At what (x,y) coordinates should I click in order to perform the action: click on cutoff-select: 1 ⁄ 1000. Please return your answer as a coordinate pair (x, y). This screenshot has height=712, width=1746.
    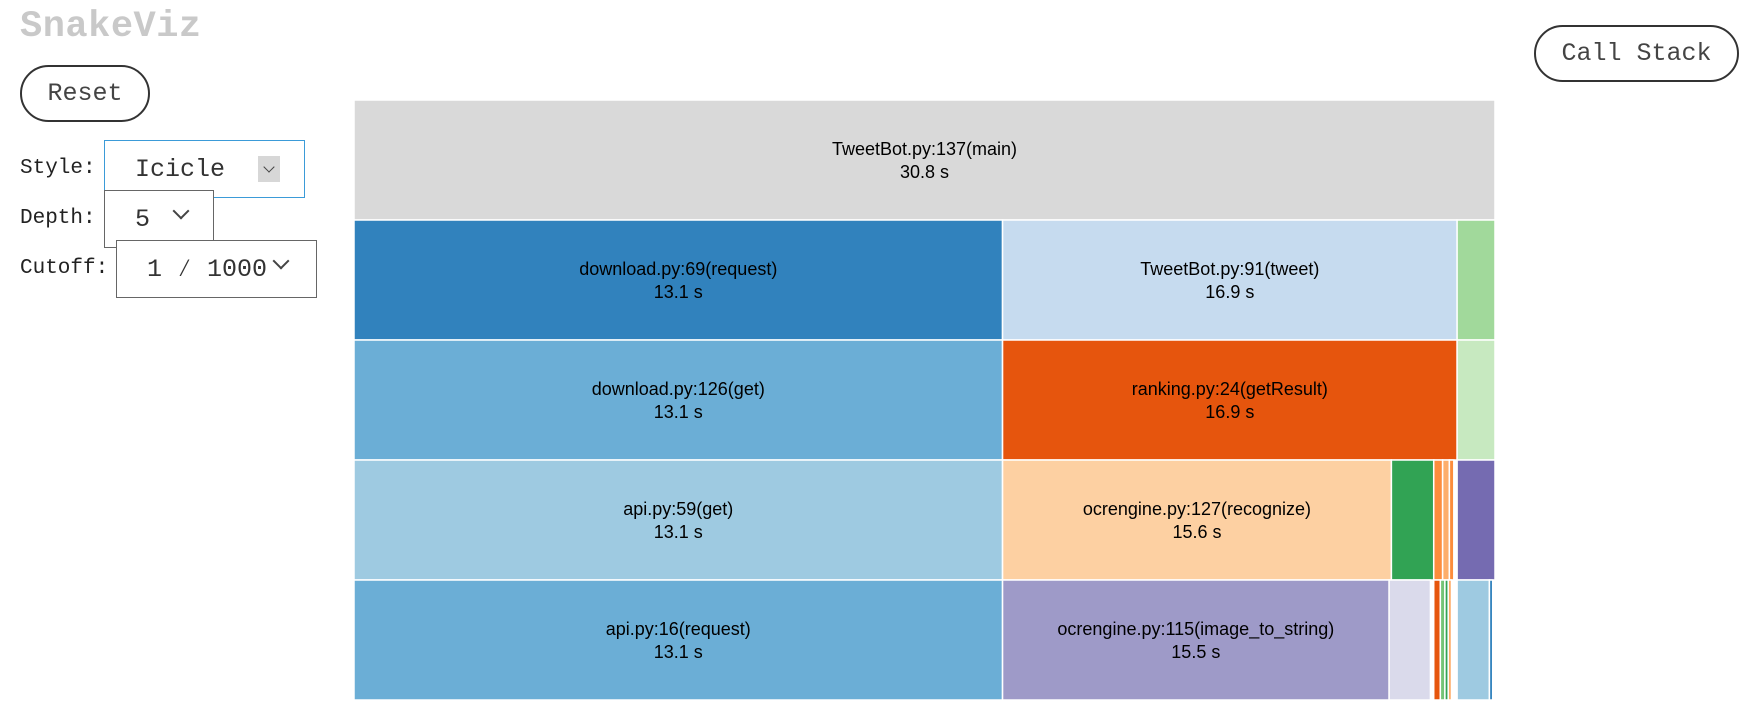
    Looking at the image, I should click on (216, 269).